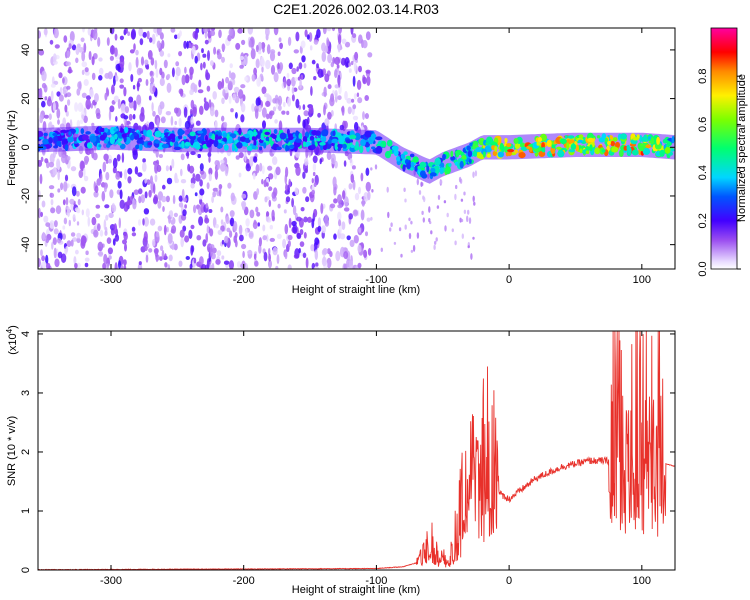 The image size is (750, 600). Describe the element at coordinates (26, 245) in the screenshot. I see `y-tick-label: -40` at that location.